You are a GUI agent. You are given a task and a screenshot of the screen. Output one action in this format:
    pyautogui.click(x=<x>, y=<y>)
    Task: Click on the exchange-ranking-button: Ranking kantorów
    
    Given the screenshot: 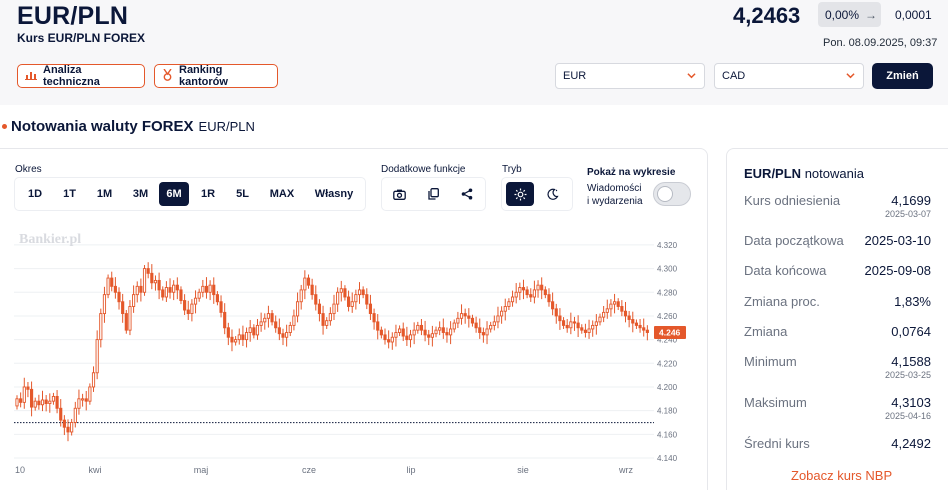 What is the action you would take?
    pyautogui.click(x=216, y=76)
    